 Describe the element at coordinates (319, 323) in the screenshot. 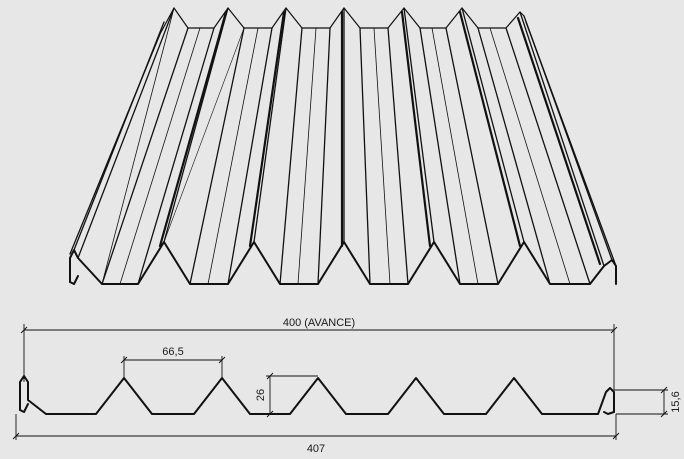

I see `label-cover-width: 400 (AVANCE)` at that location.